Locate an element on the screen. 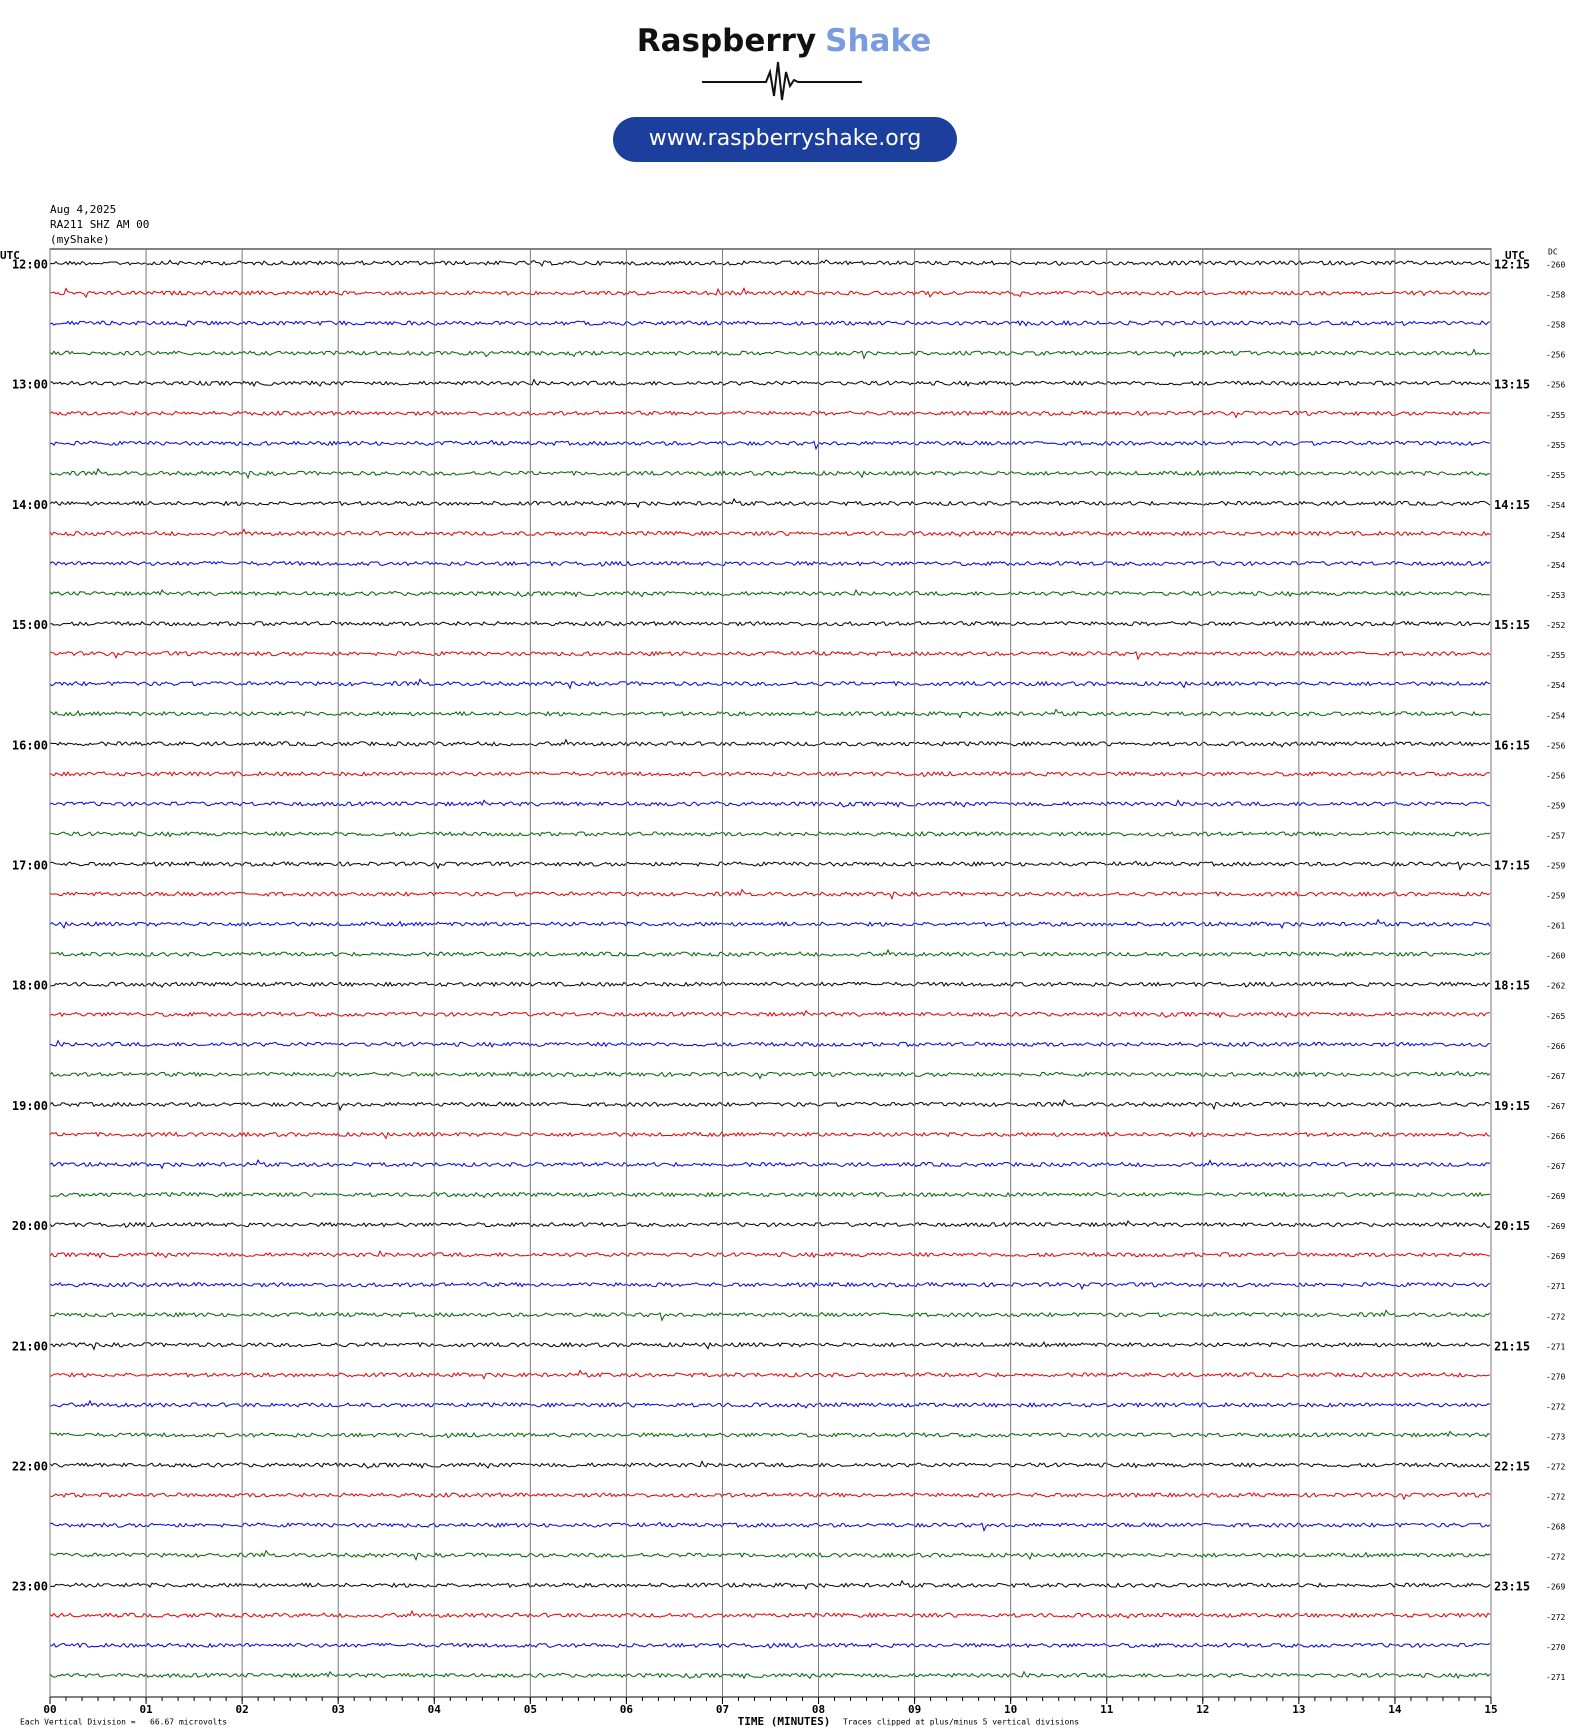  x-tick-label: 04 is located at coordinates (435, 1709).